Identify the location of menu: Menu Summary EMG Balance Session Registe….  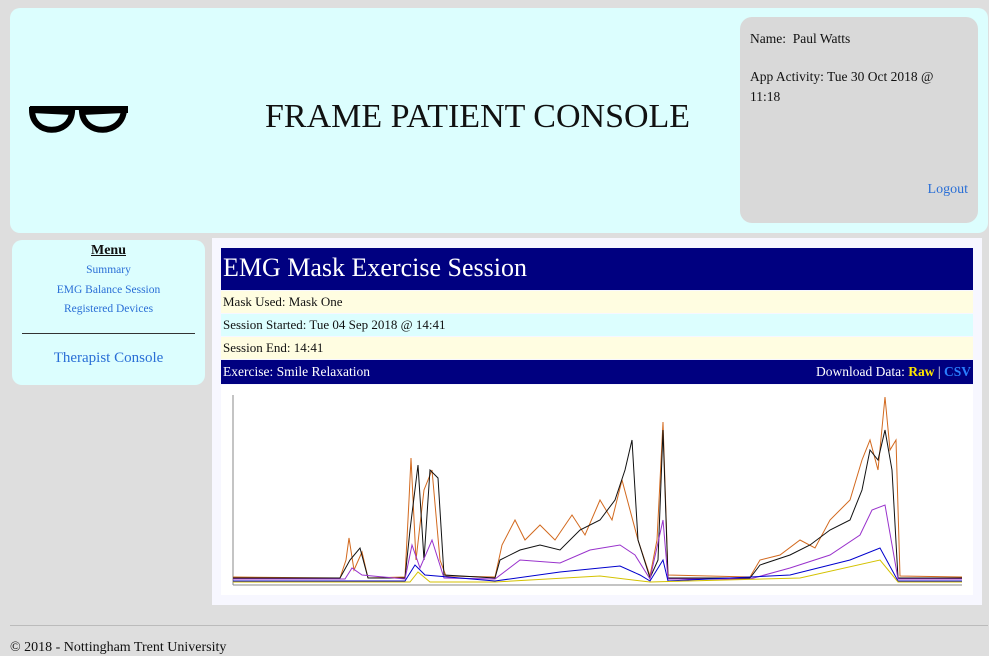
(108, 312).